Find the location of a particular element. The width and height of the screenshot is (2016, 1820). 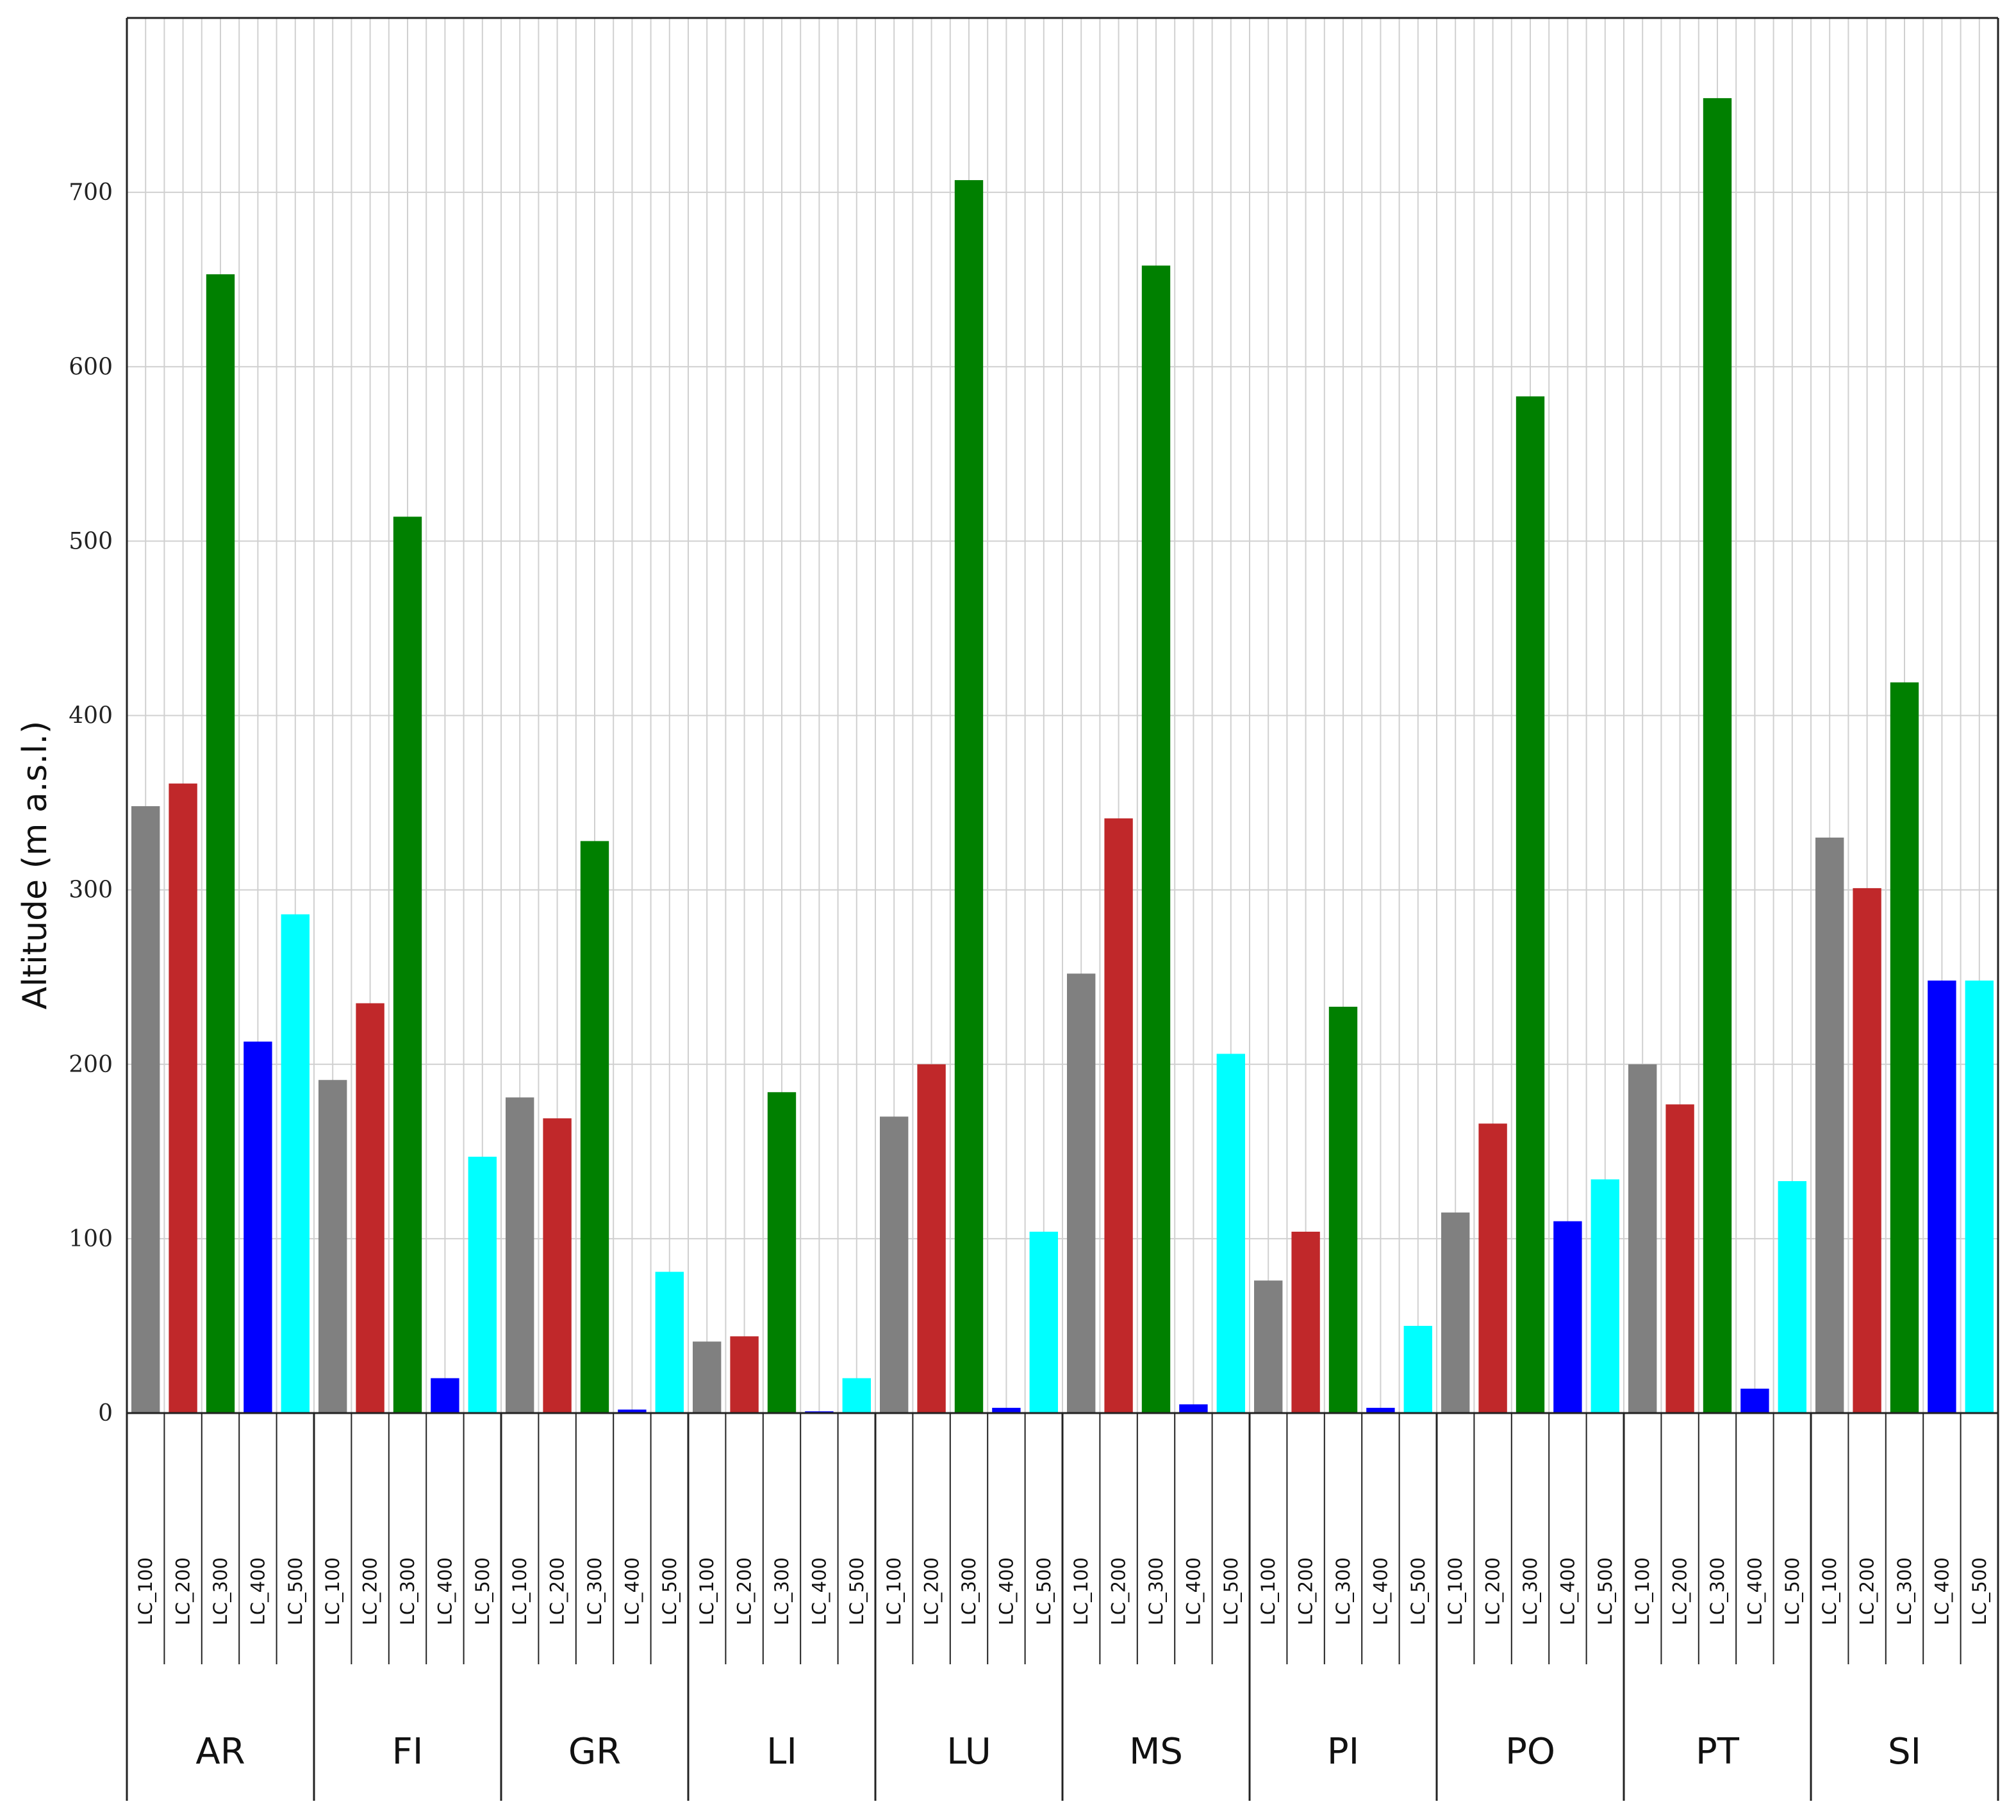

y-axis-ticks: 0 100 200 300 400 500 600 700 is located at coordinates (91, 803).